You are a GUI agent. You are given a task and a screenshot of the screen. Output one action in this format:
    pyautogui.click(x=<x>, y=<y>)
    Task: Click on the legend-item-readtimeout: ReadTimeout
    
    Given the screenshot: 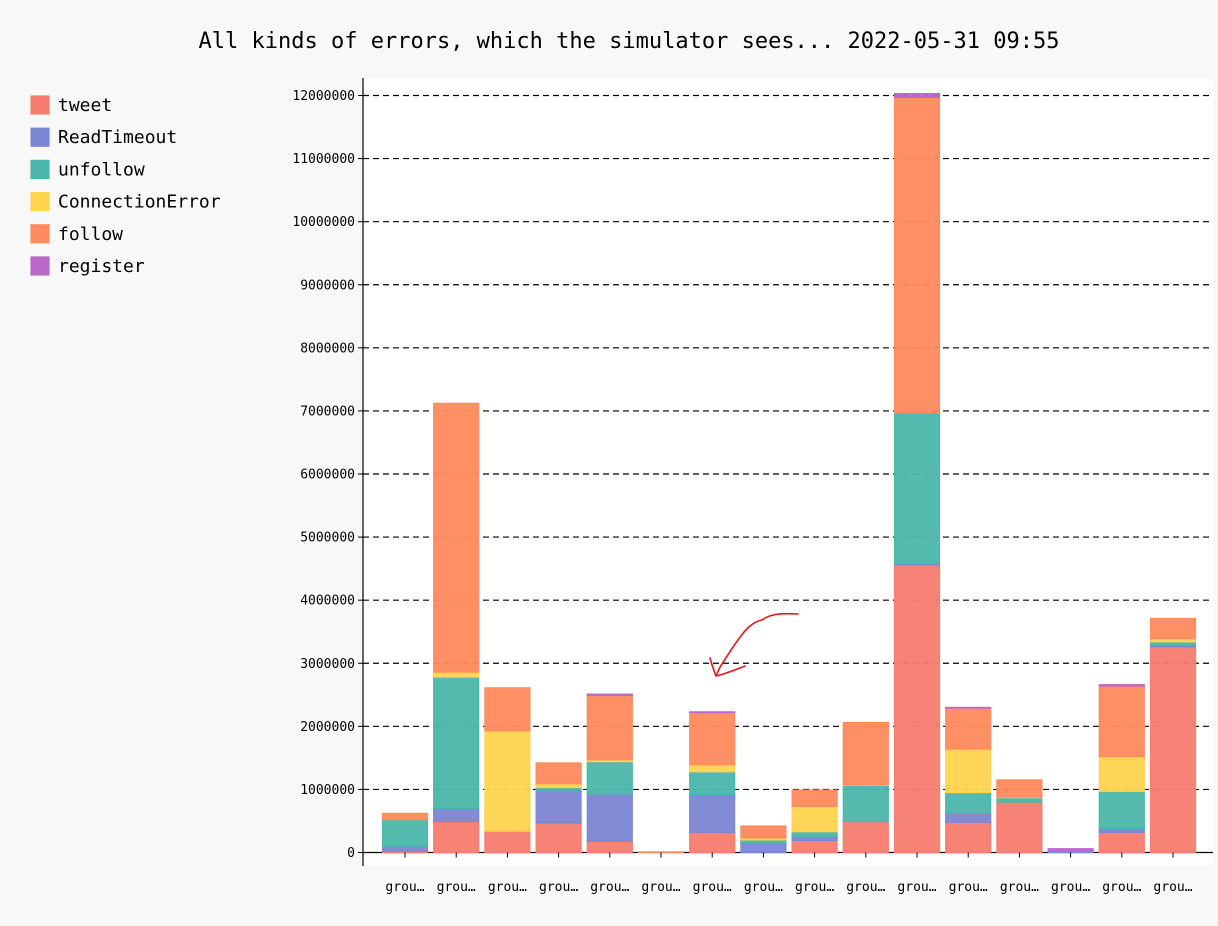 What is the action you would take?
    pyautogui.click(x=103, y=137)
    